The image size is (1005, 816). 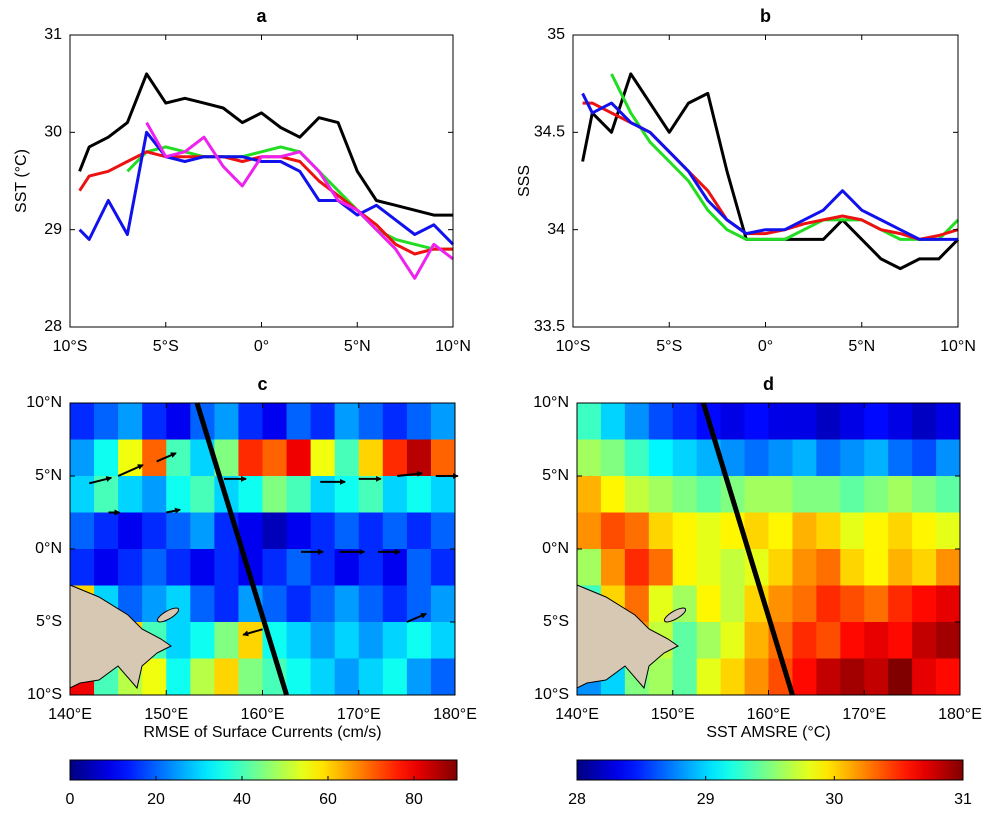 What do you see at coordinates (261, 16) in the screenshot?
I see `panel-title: a` at bounding box center [261, 16].